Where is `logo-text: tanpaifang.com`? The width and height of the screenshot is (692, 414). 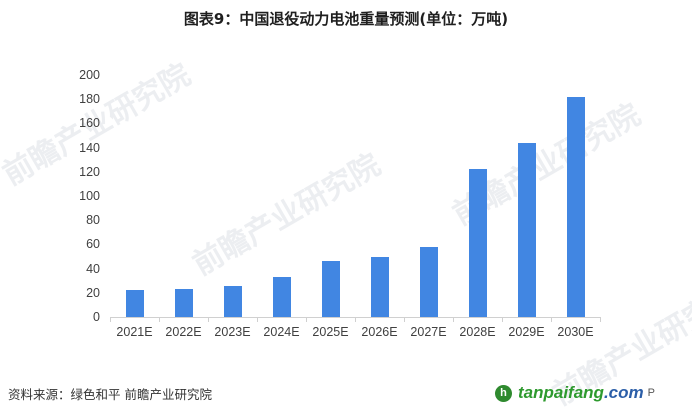 logo-text: tanpaifang.com is located at coordinates (581, 392).